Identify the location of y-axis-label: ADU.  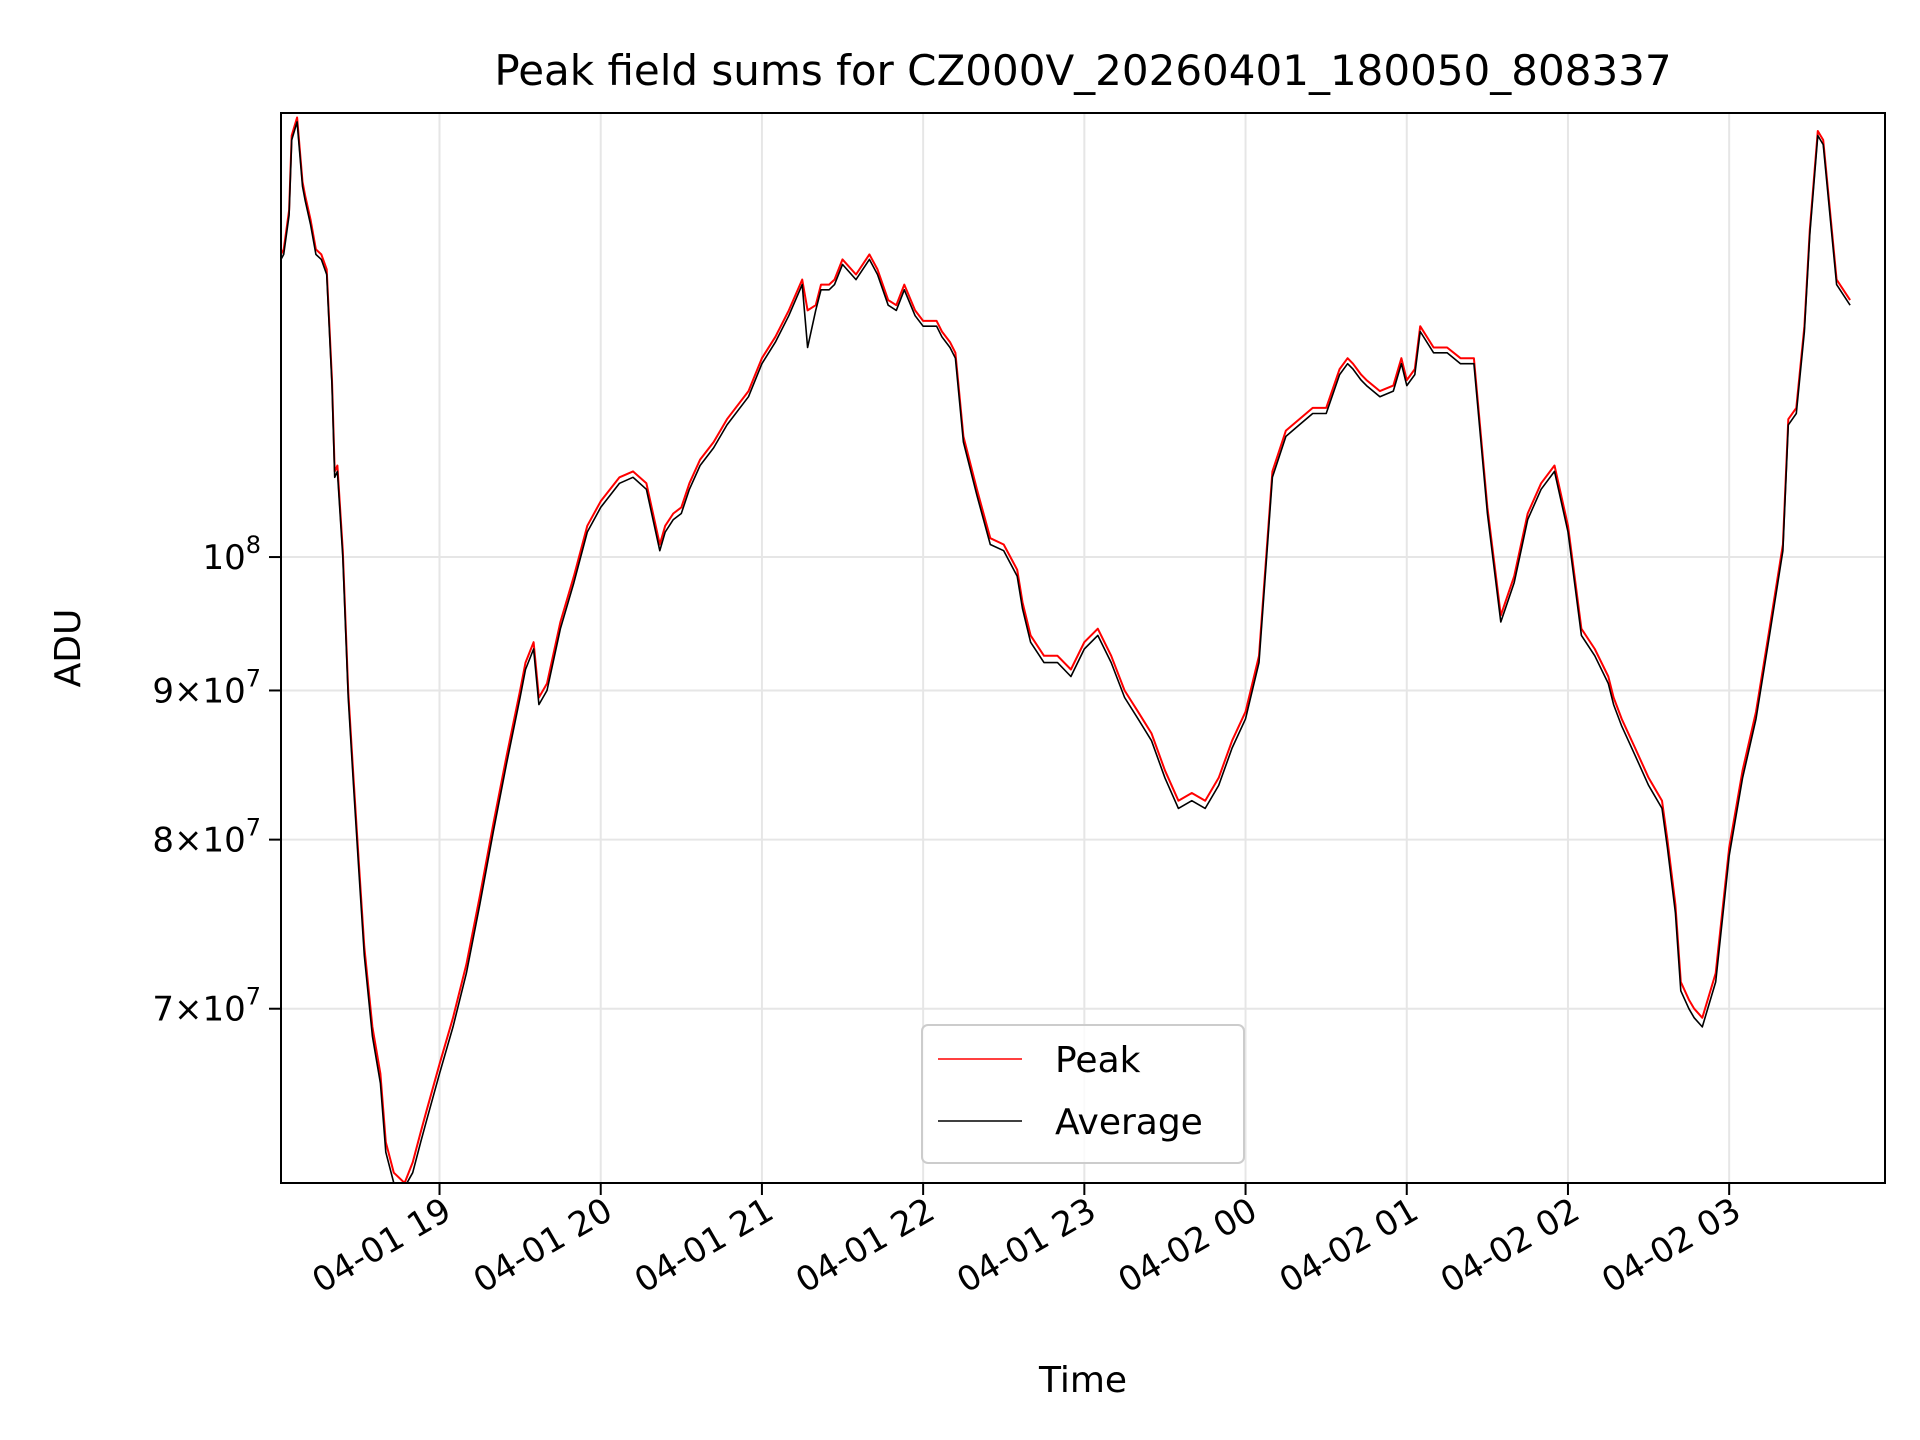
(68, 648).